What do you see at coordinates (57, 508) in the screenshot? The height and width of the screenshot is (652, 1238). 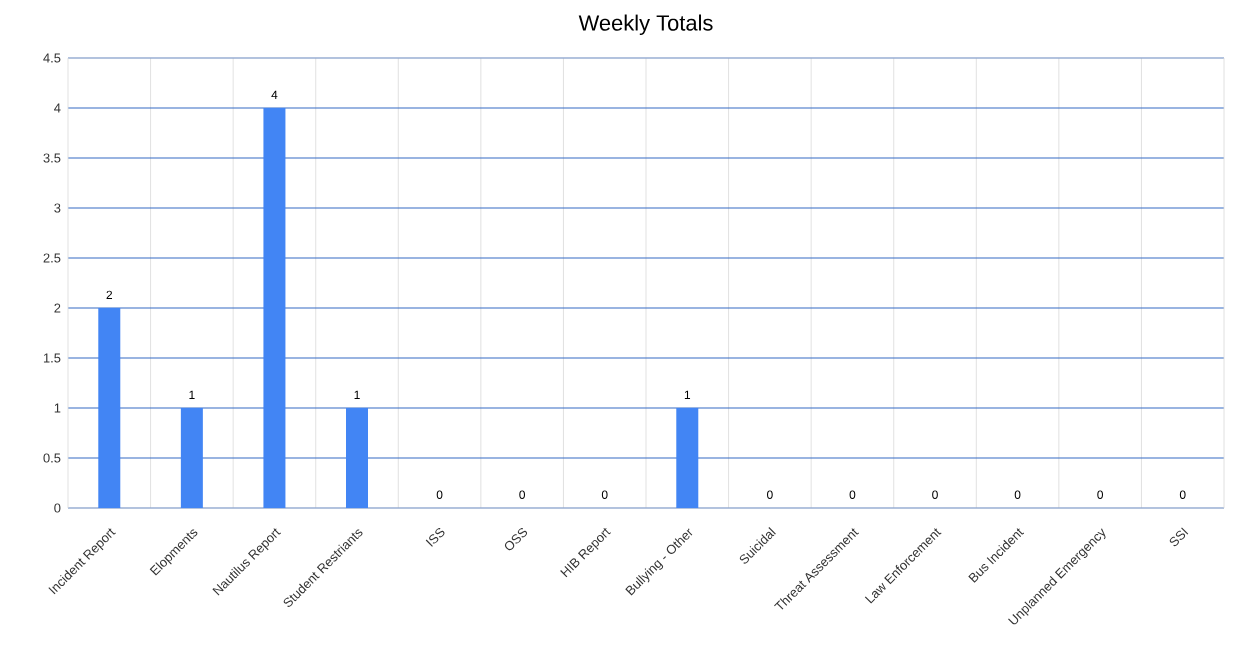 I see `y-tick-label: 0` at bounding box center [57, 508].